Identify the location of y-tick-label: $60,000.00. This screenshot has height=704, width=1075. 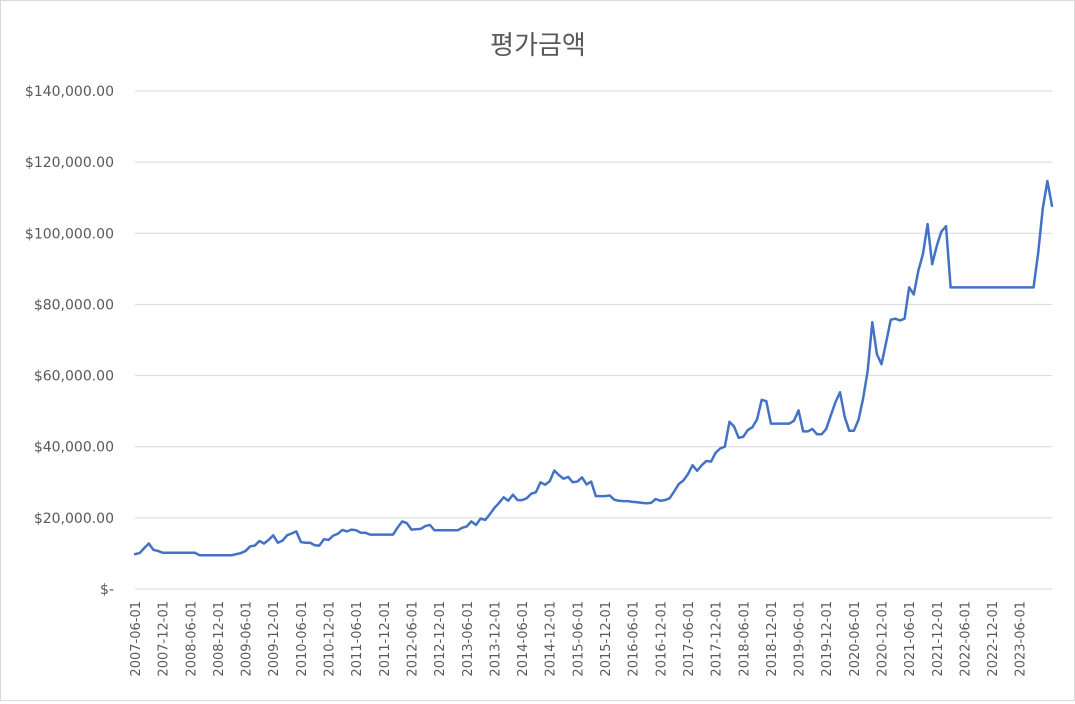
(74, 377).